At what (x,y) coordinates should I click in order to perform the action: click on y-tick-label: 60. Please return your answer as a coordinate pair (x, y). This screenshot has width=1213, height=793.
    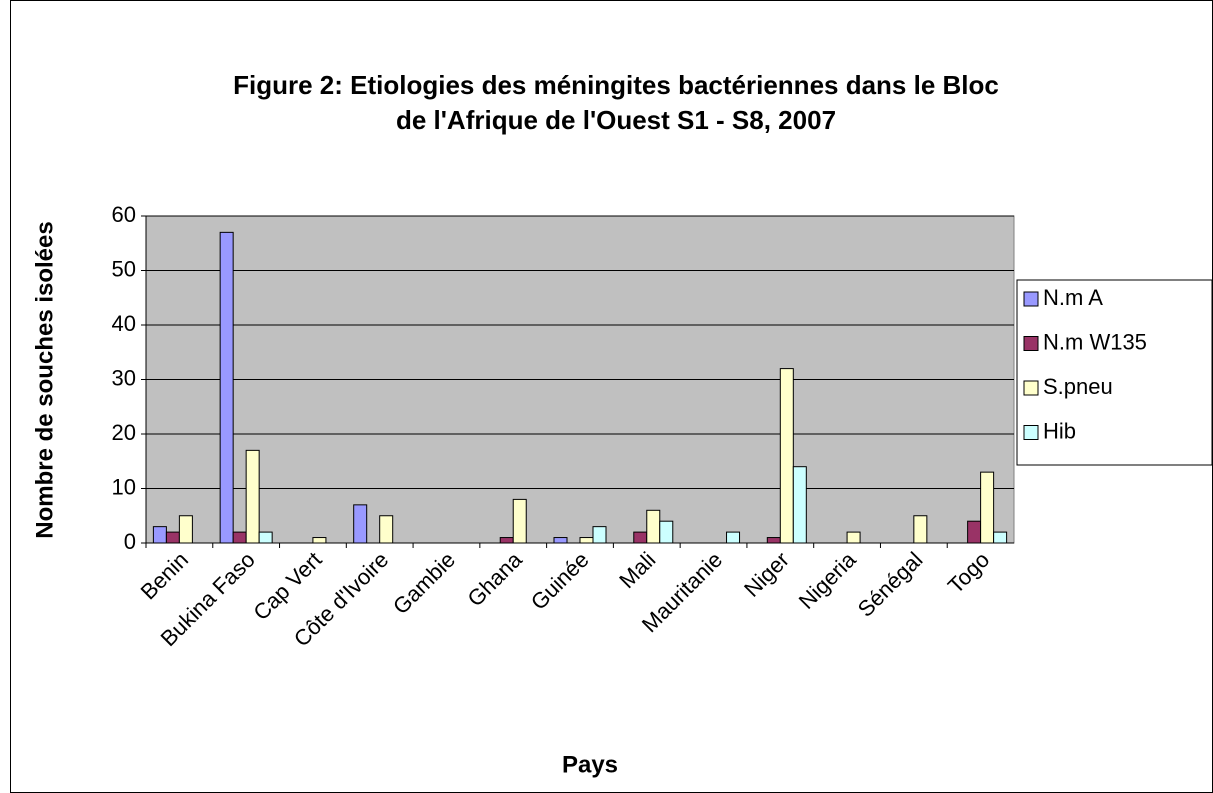
    Looking at the image, I should click on (124, 214).